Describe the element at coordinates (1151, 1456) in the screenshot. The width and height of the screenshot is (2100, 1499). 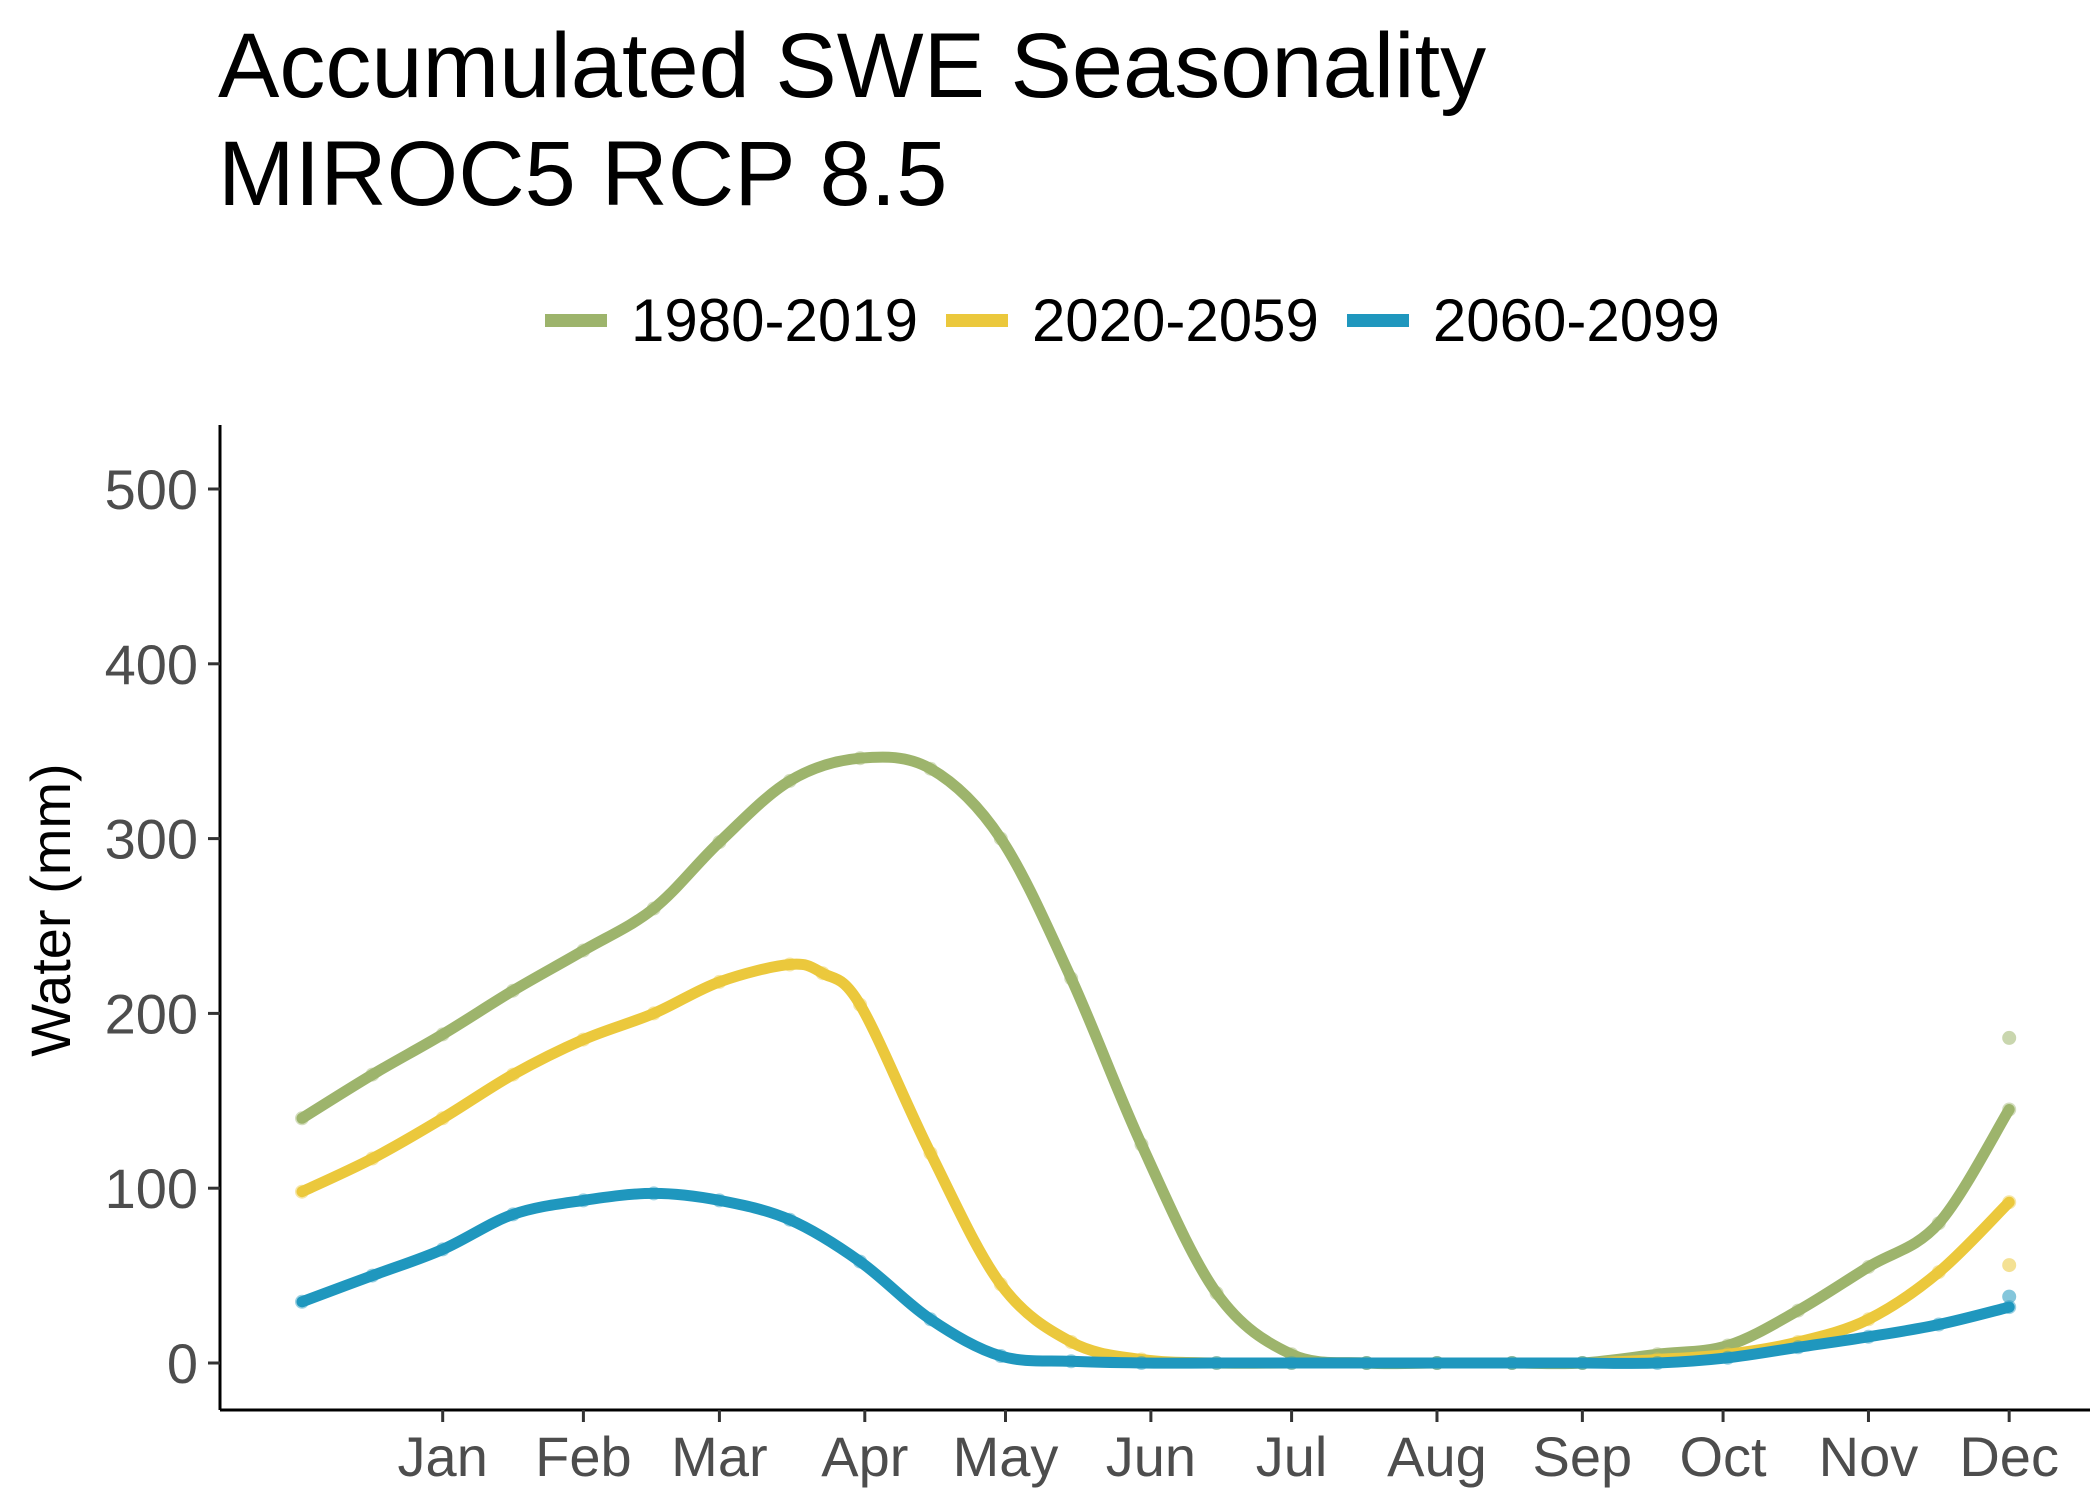
I see `x-tick-label: Jun` at that location.